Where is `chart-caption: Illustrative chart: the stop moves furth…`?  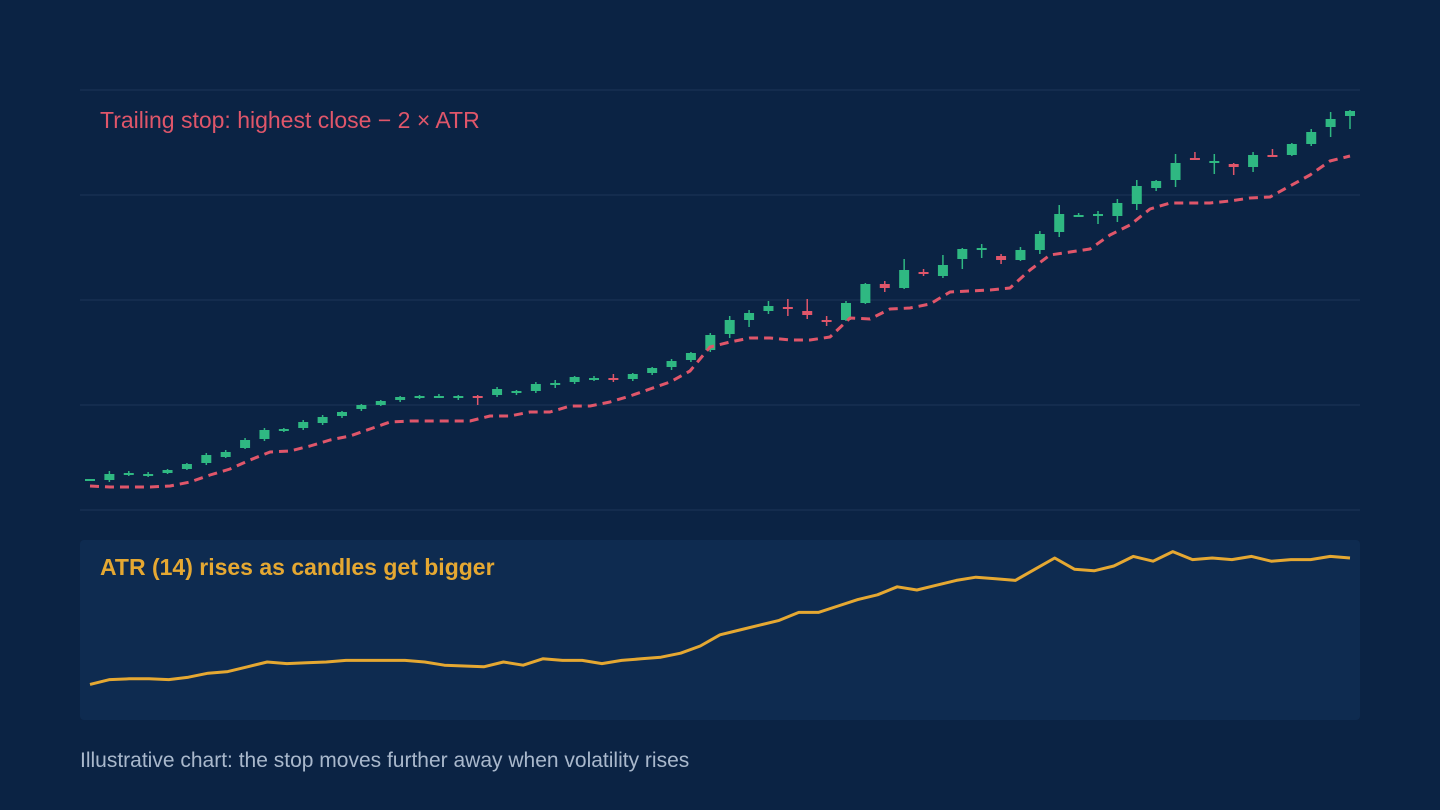 chart-caption: Illustrative chart: the stop moves furth… is located at coordinates (385, 760).